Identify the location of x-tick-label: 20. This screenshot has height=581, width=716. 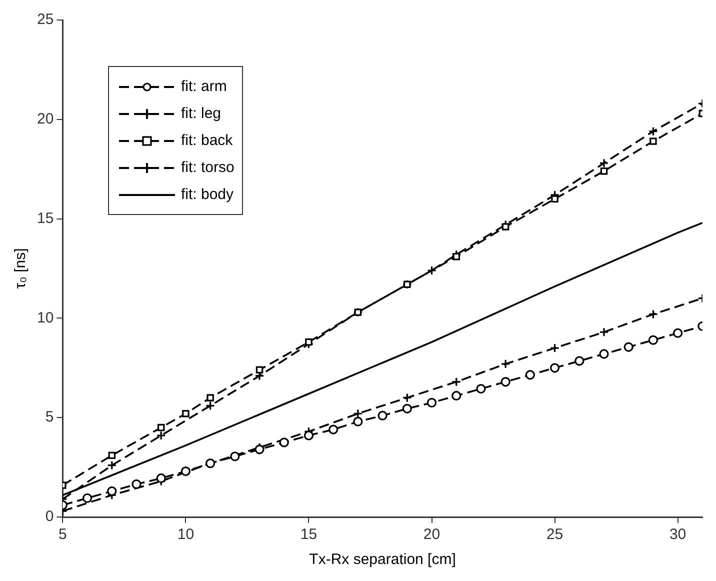
(431, 535).